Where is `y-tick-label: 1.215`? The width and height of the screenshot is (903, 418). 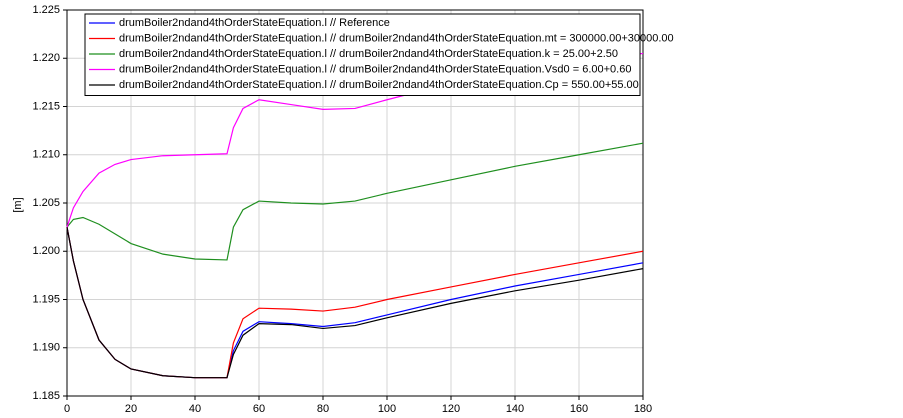 y-tick-label: 1.215 is located at coordinates (46, 106).